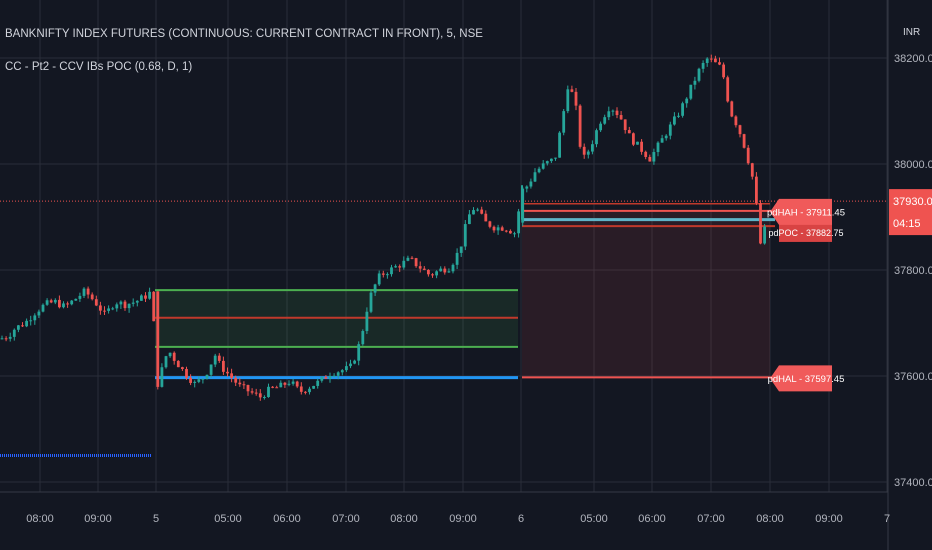 This screenshot has width=932, height=550. What do you see at coordinates (887, 519) in the screenshot?
I see `time-tick: 7` at bounding box center [887, 519].